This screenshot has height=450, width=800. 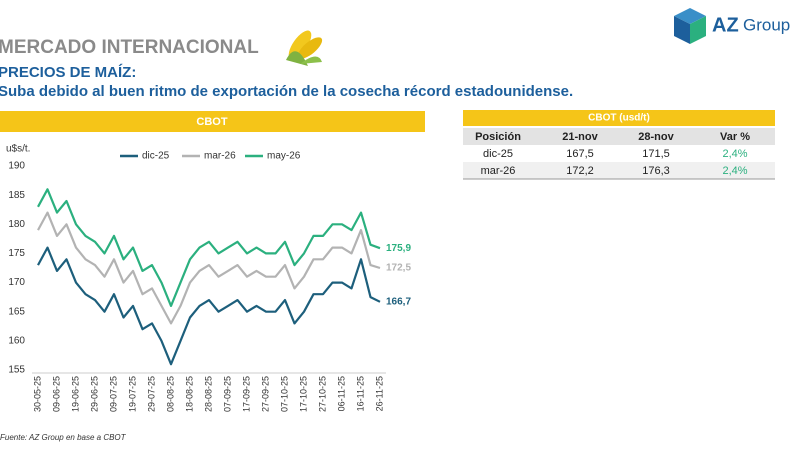 I want to click on x-tick-label: 30-05-25, so click(x=37, y=394).